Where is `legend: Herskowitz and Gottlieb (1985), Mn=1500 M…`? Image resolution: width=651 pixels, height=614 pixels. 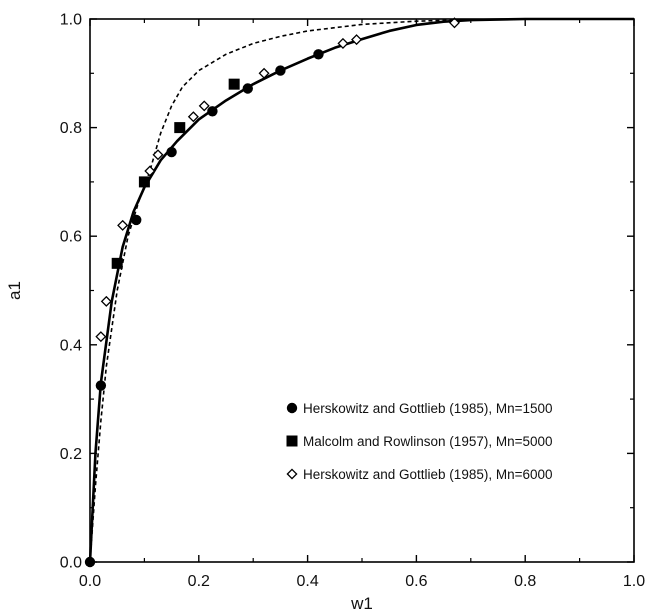
legend: Herskowitz and Gottlieb (1985), Mn=1500 M… is located at coordinates (419, 441).